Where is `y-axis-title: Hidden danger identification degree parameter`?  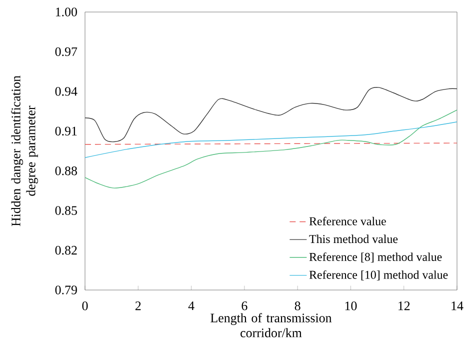 y-axis-title: Hidden danger identification degree parameter is located at coordinates (24, 151).